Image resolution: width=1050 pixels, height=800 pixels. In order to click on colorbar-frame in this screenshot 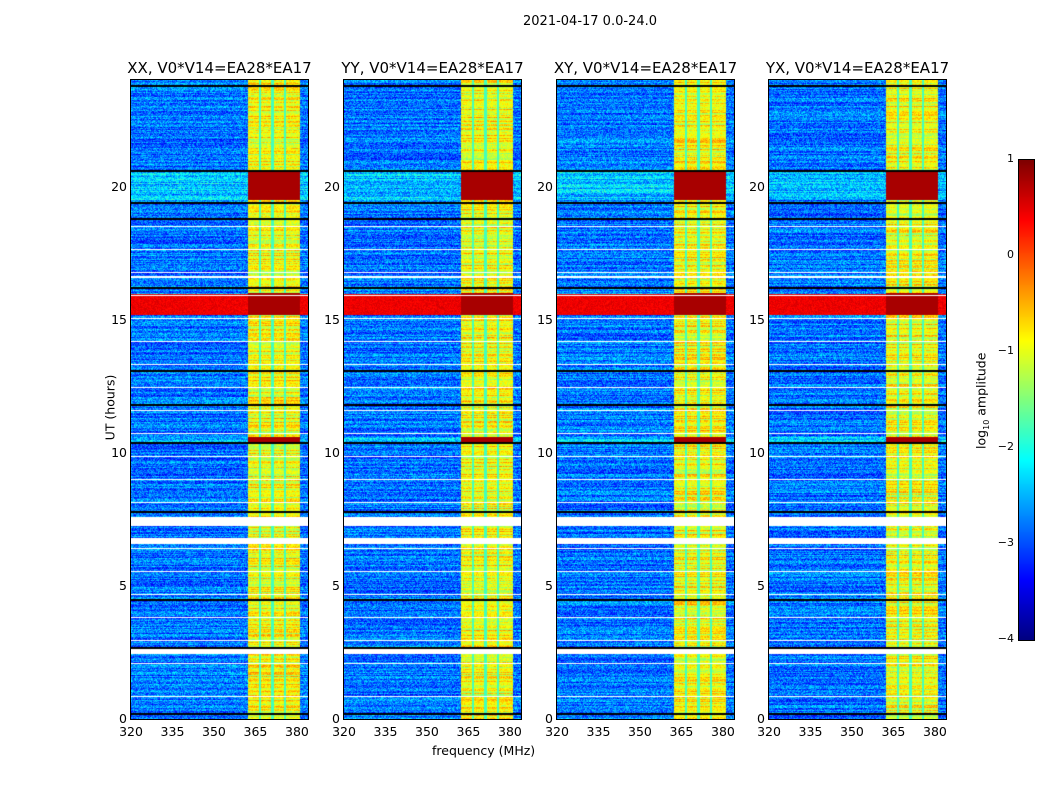, I will do `click(1026, 400)`.